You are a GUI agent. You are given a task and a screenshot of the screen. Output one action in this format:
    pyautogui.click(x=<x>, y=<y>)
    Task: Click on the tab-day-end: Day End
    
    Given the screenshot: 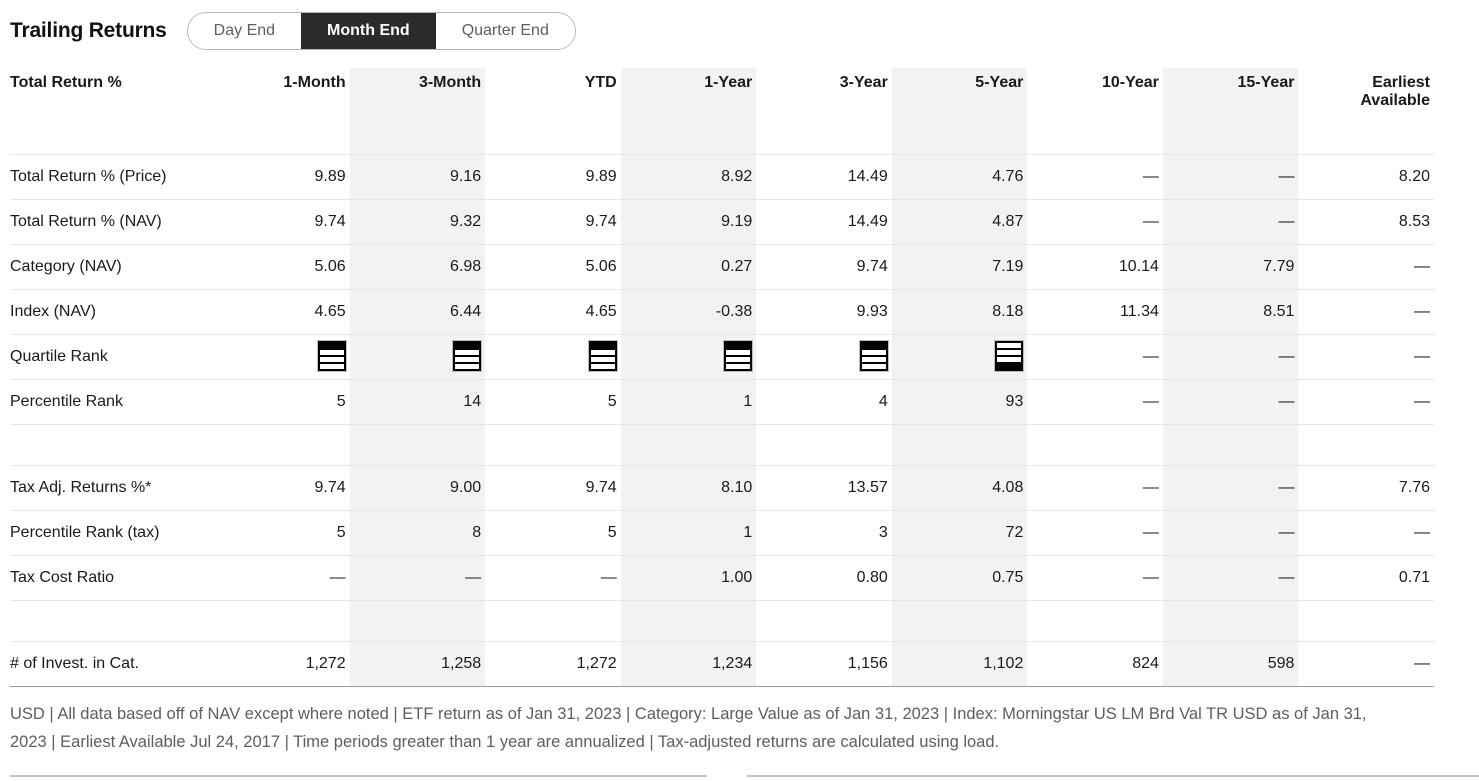 What is the action you would take?
    pyautogui.click(x=244, y=31)
    